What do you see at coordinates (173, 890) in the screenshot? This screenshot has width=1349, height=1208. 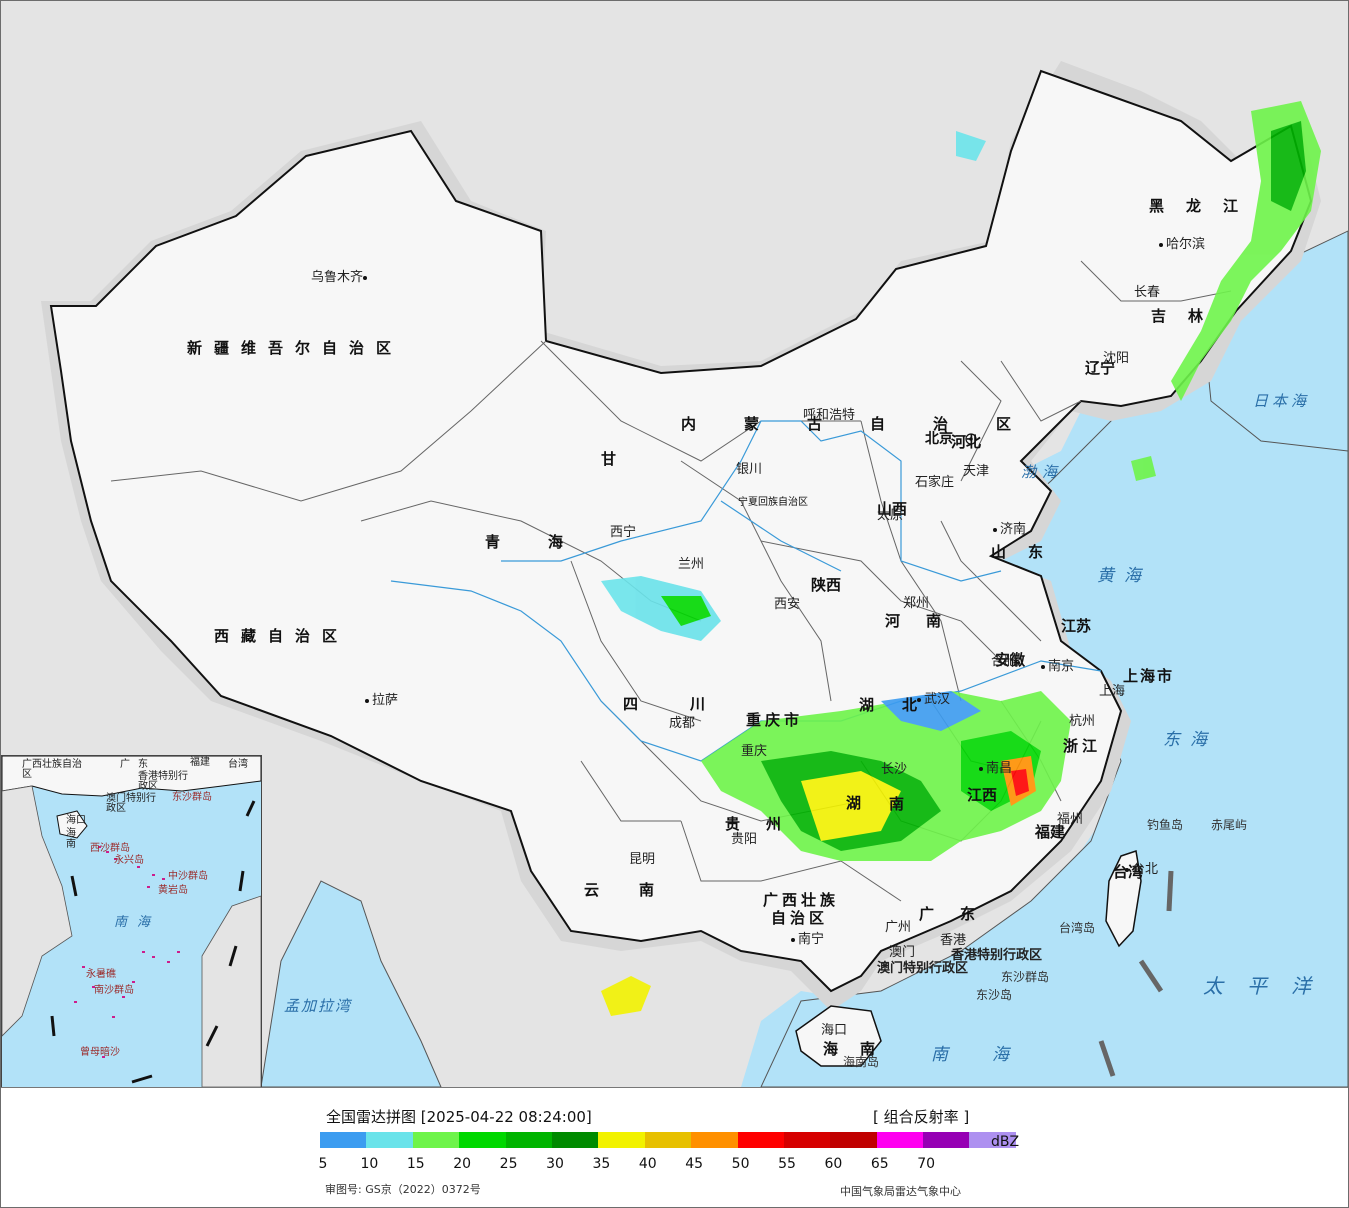 I see `inset-label-huangyan: 黄岩岛` at bounding box center [173, 890].